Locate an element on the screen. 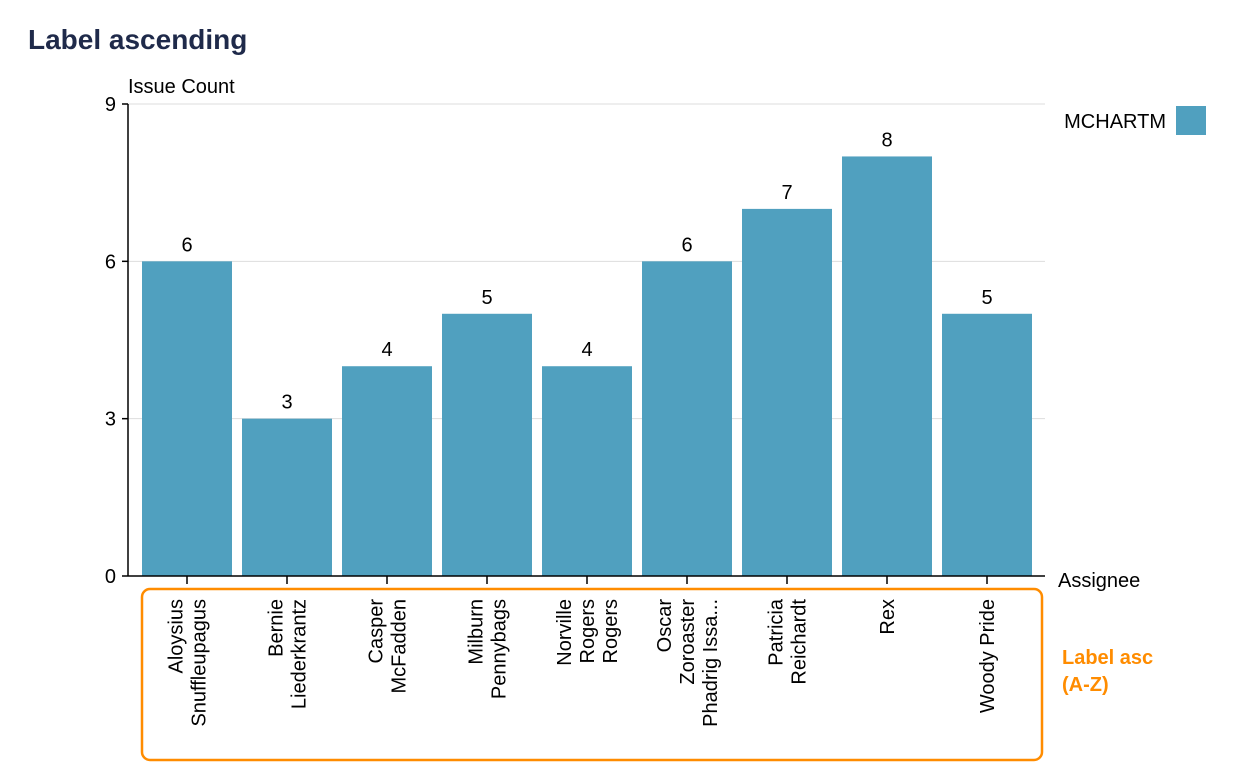 The image size is (1236, 776). y-tick-label: 0 is located at coordinates (110, 577).